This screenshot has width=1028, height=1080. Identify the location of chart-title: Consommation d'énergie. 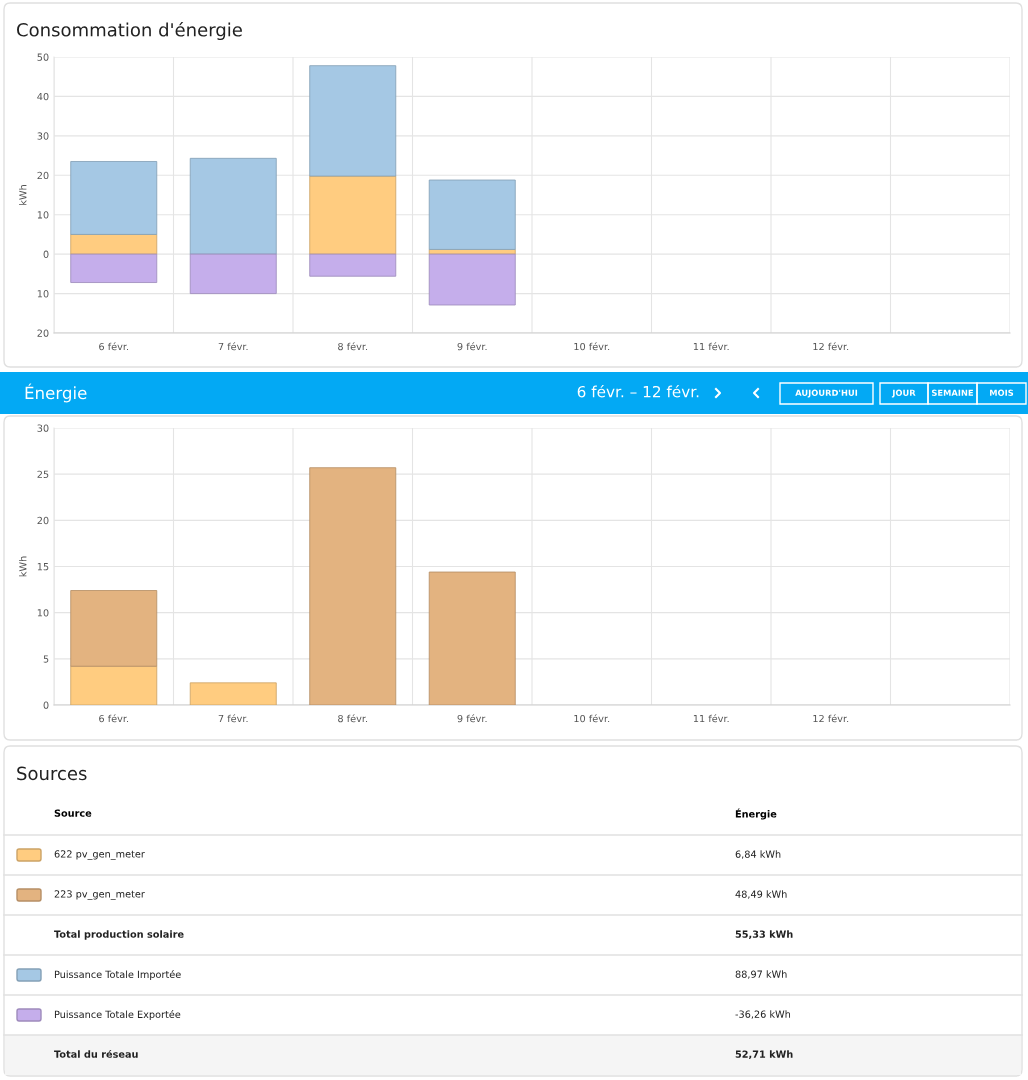
(129, 31).